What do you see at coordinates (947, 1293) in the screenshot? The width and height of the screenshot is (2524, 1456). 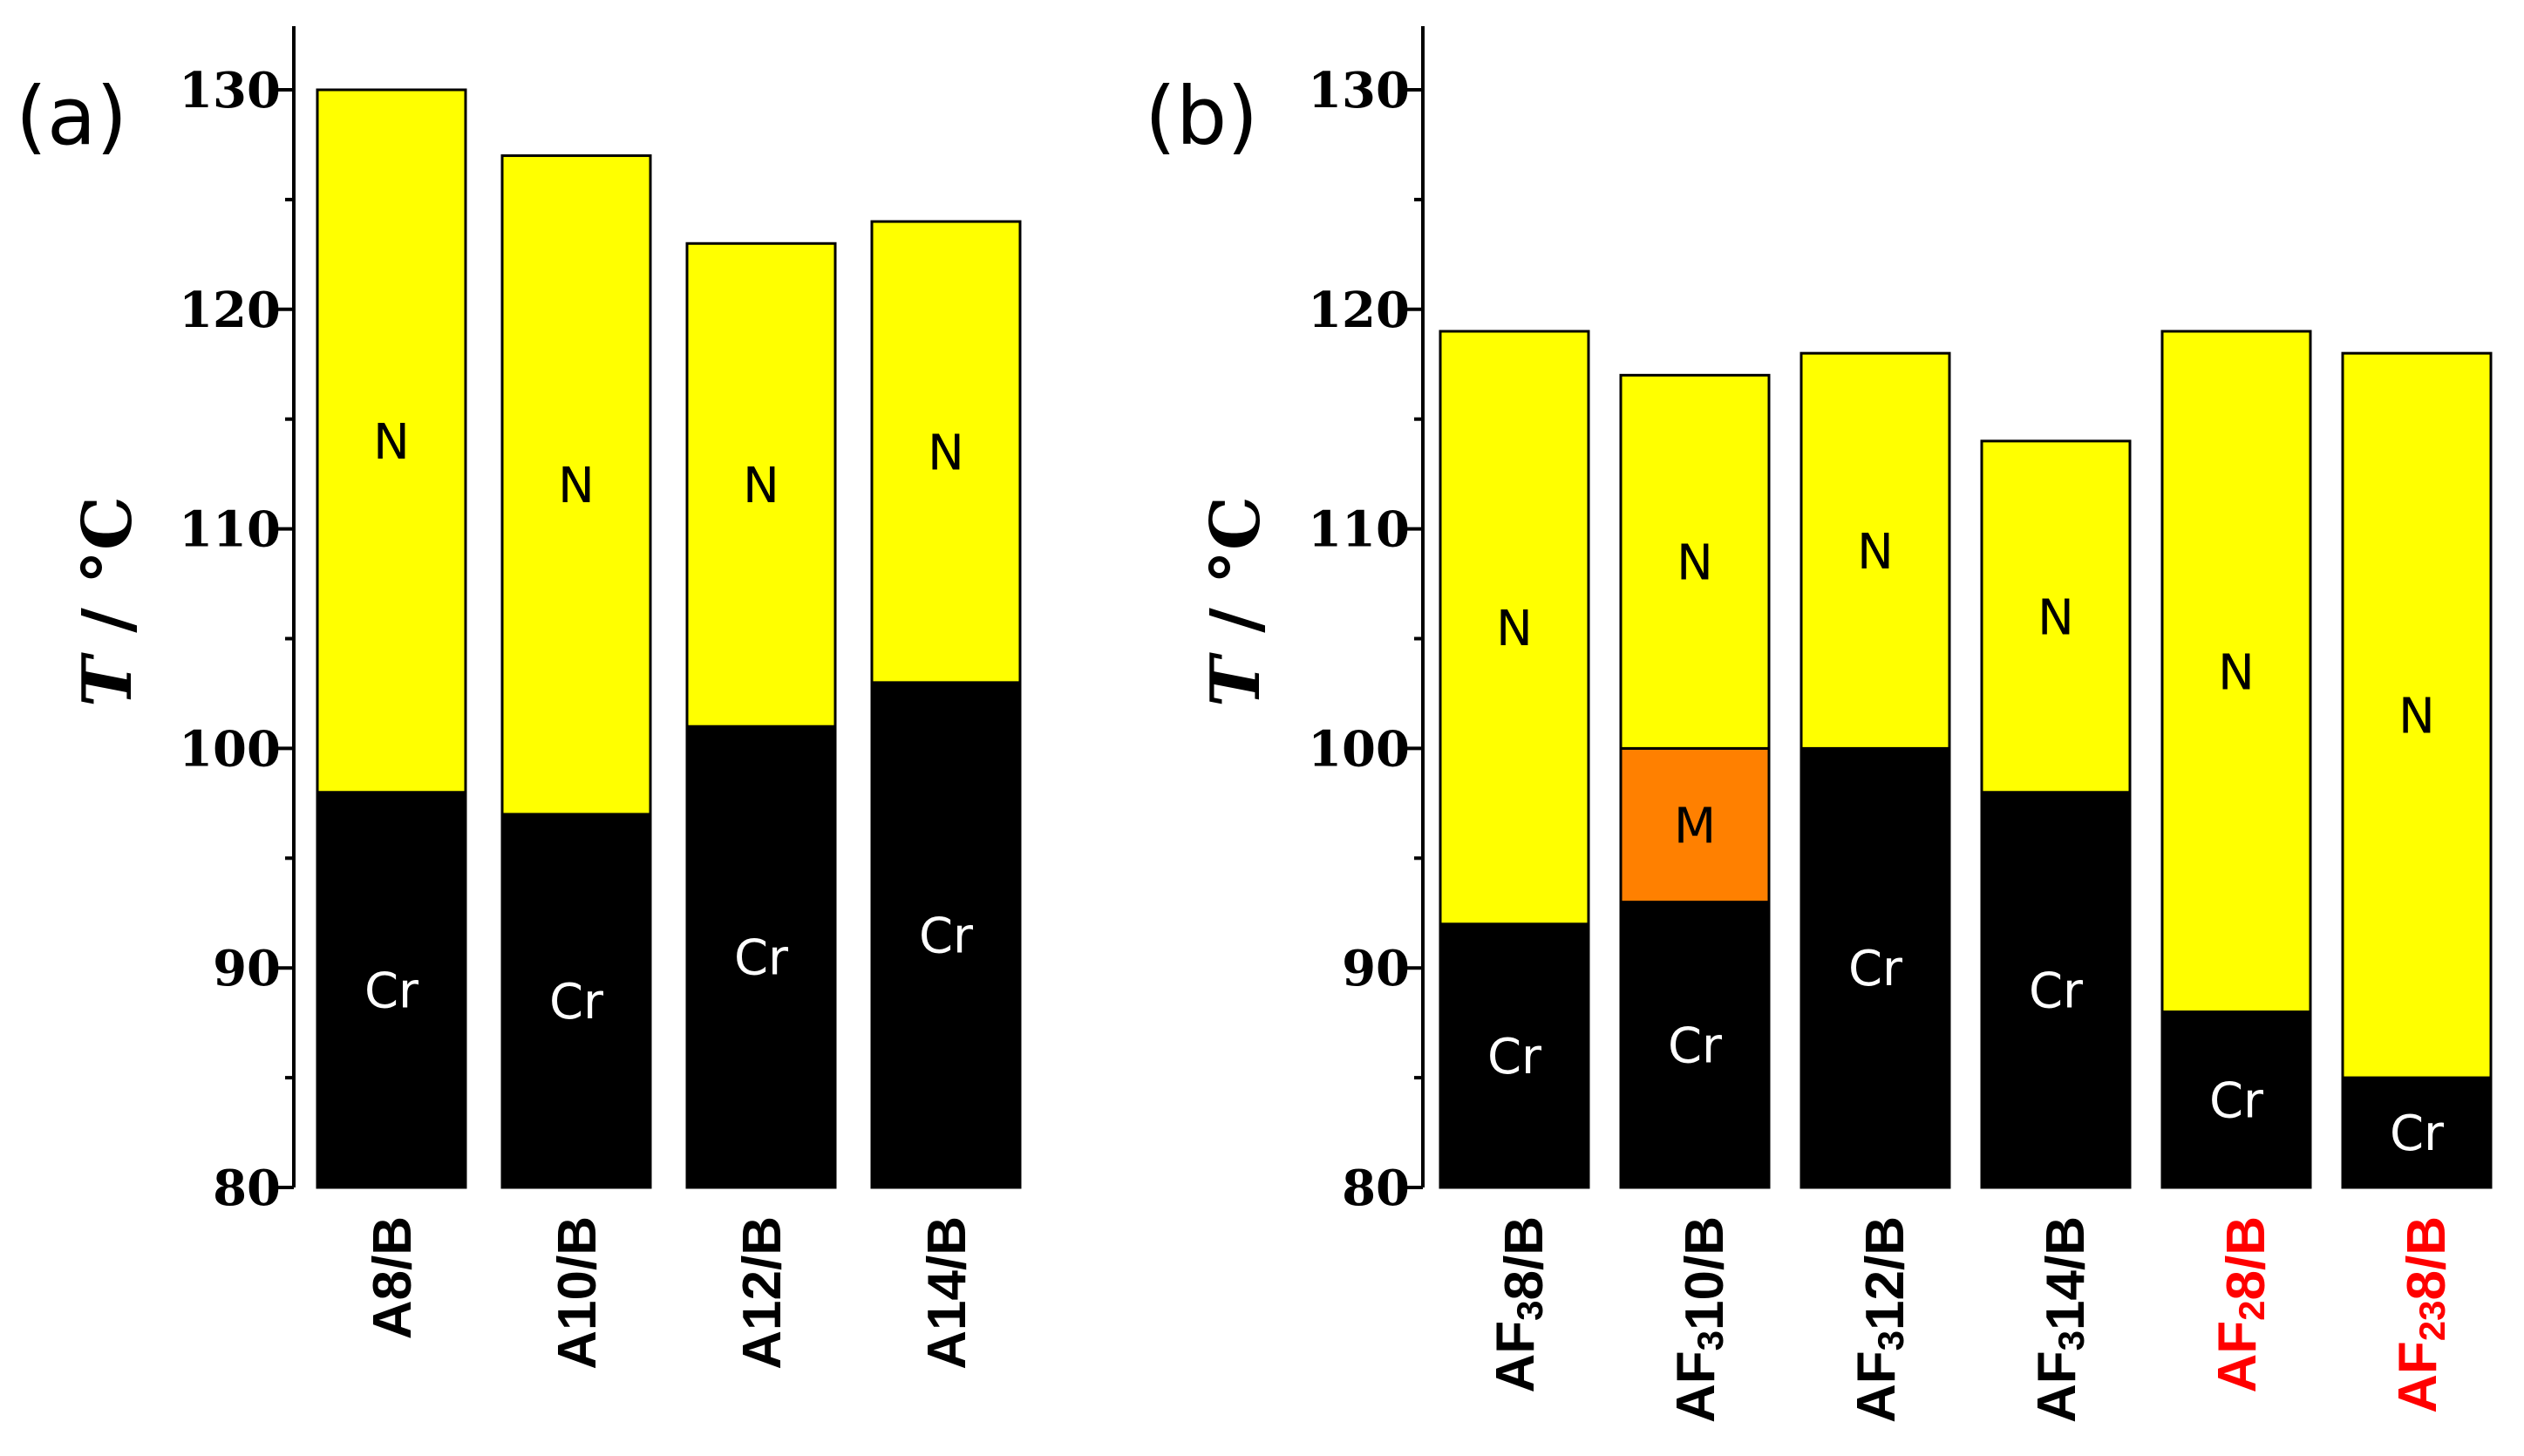 I see `category-label: A14/B` at bounding box center [947, 1293].